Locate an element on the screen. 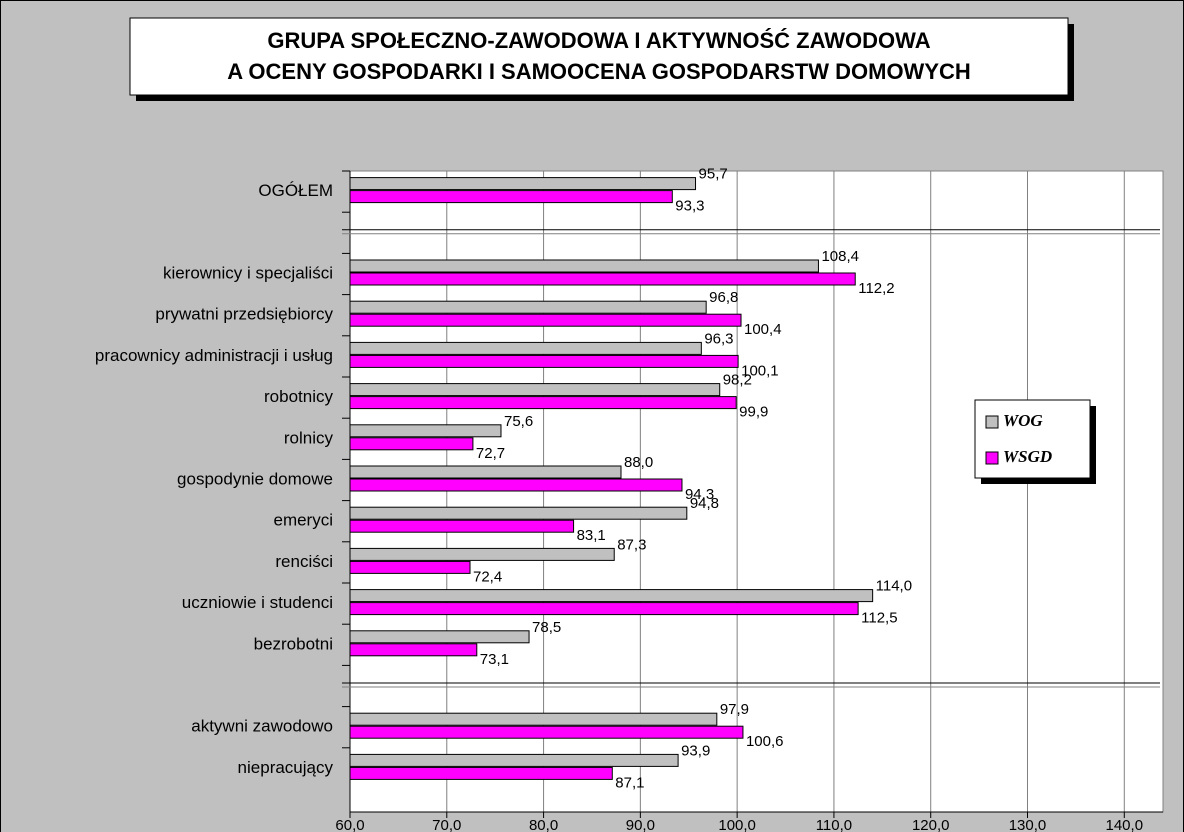 The image size is (1184, 832). data-label: 96,3 is located at coordinates (718, 338).